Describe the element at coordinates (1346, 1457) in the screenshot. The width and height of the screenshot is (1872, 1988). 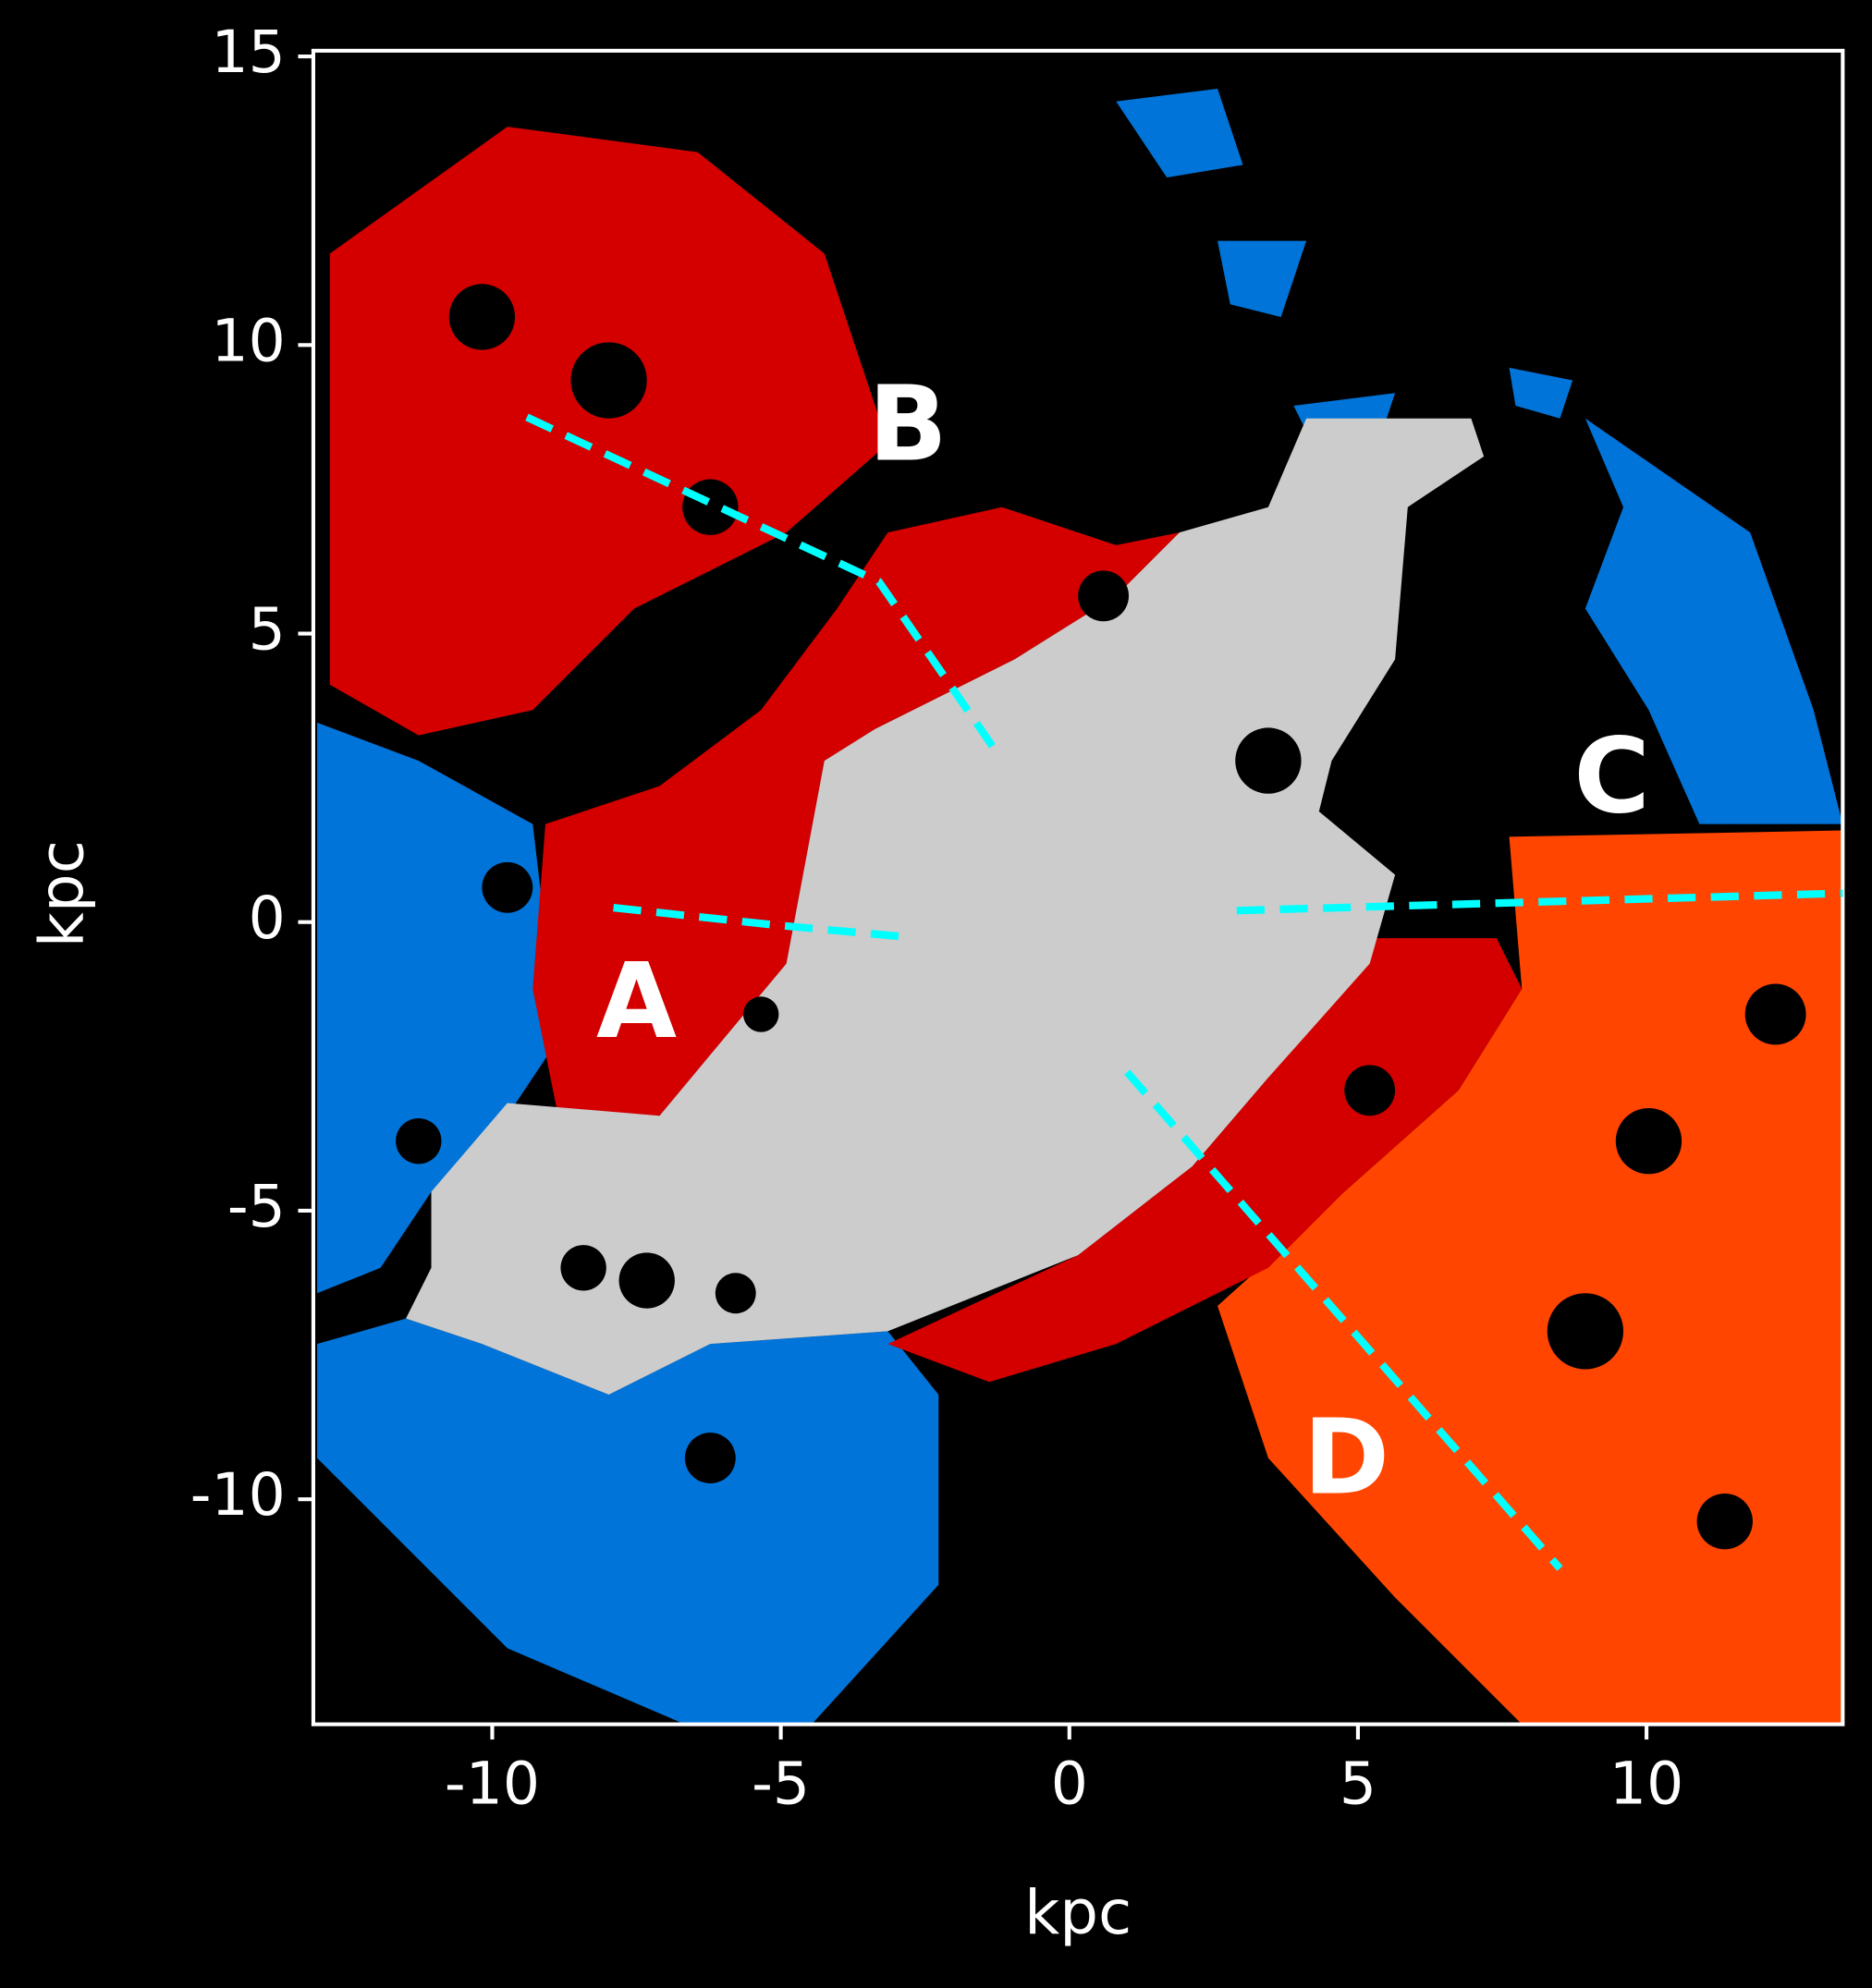
I see `annotation: D` at that location.